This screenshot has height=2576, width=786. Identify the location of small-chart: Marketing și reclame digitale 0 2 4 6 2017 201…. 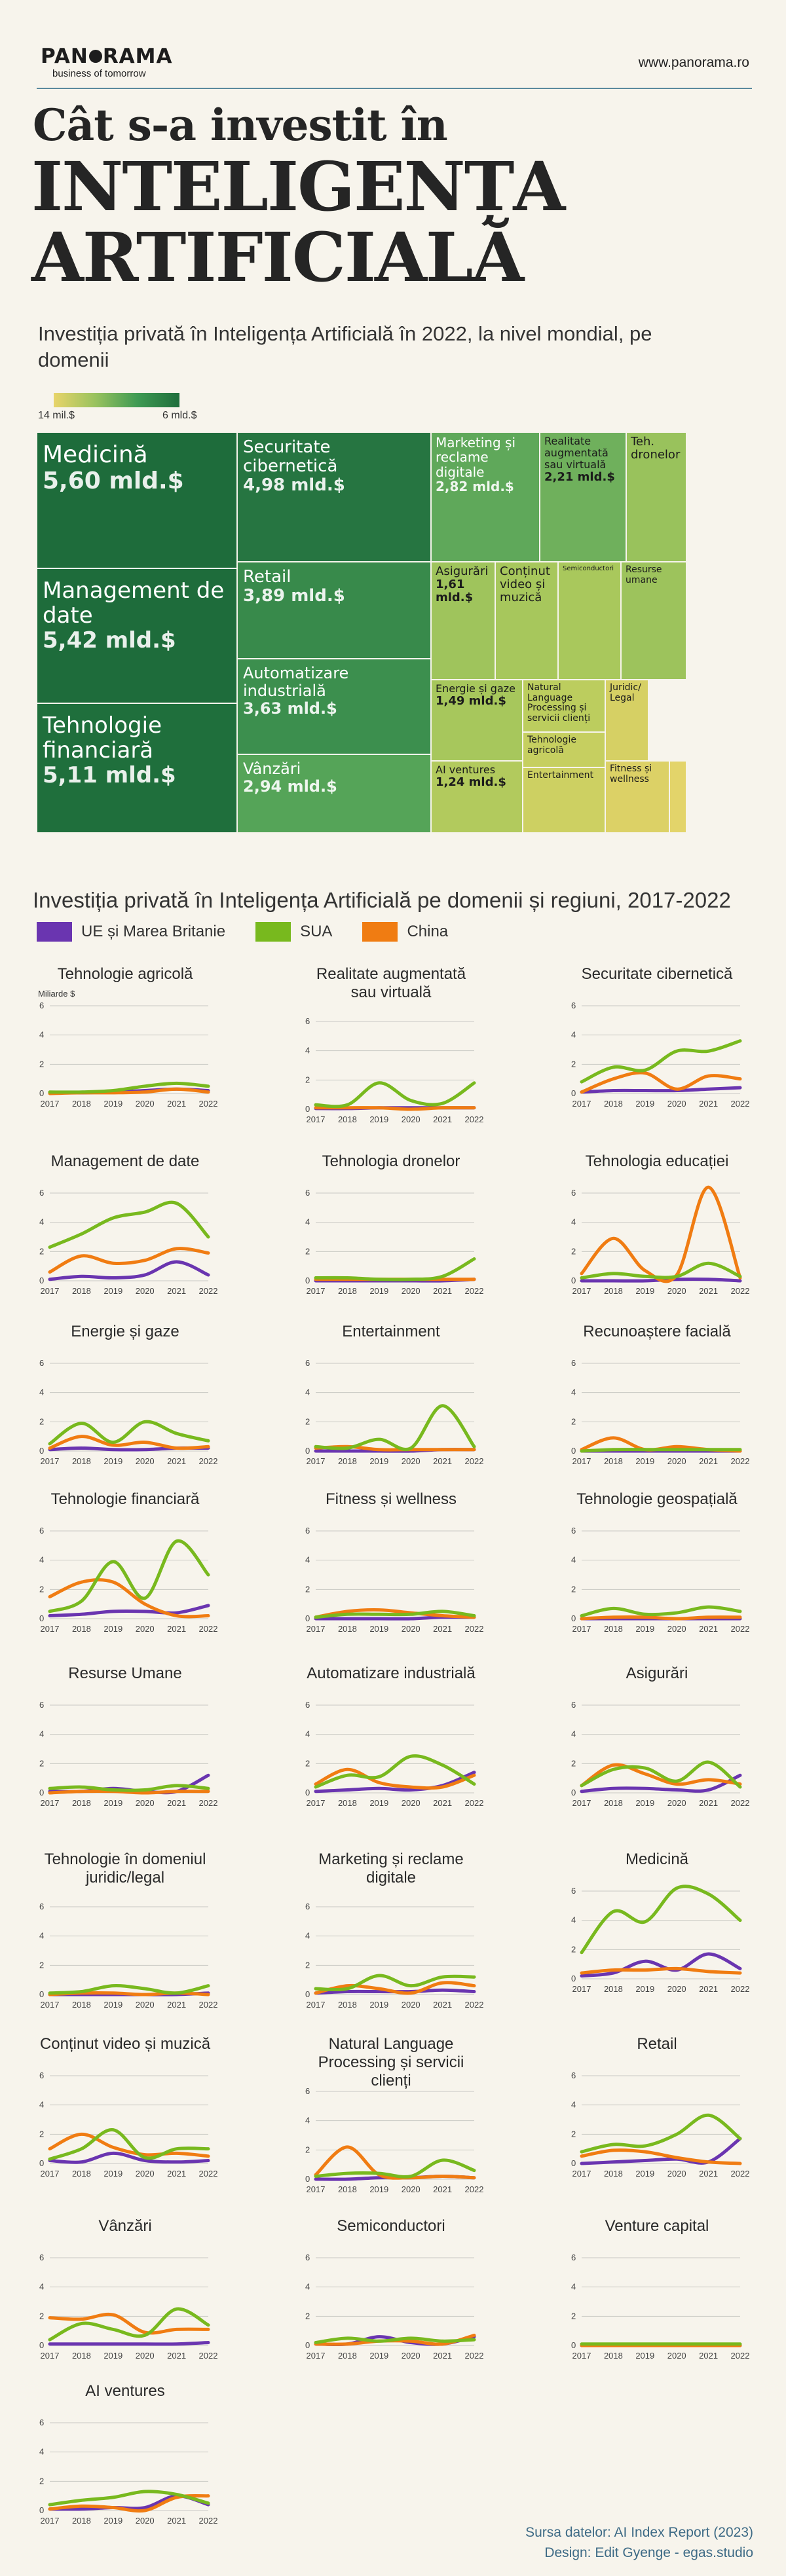
(393, 1930).